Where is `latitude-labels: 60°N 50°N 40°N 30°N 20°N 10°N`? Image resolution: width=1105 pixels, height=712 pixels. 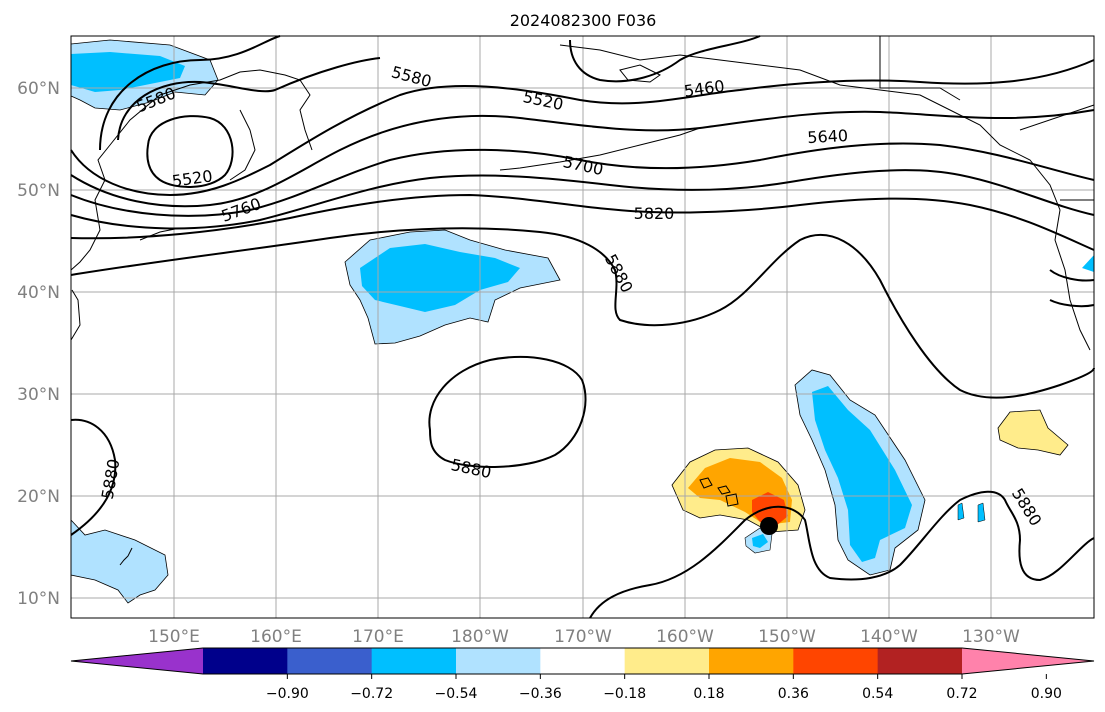 latitude-labels: 60°N 50°N 40°N 30°N 20°N 10°N is located at coordinates (38, 344).